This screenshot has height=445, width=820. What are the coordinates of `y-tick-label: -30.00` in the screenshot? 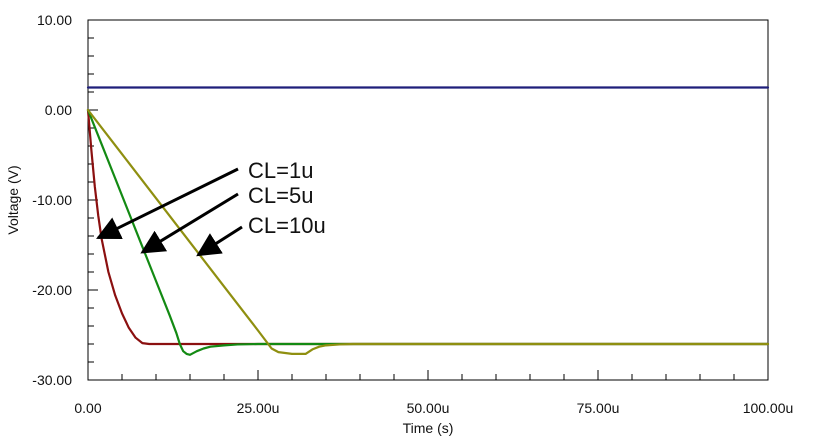 It's located at (52, 380).